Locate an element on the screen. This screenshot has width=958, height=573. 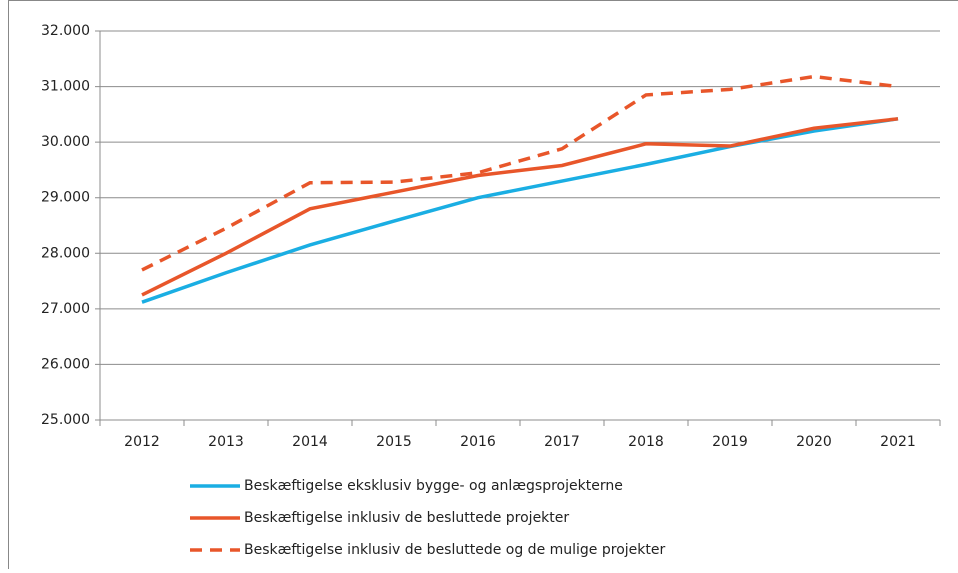
x-tick-label: 2017 is located at coordinates (562, 442).